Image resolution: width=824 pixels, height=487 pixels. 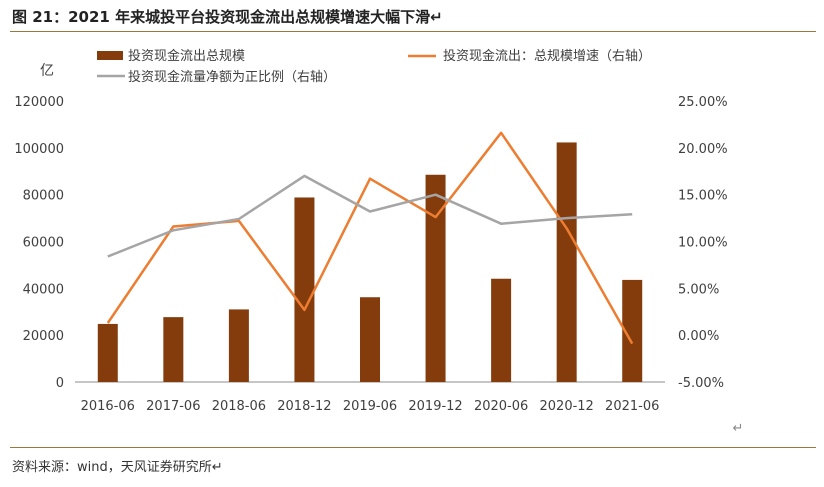 I want to click on chart-title: 图 21：2021 年来城投平台投资现金流出总规模增速大幅下滑↵, so click(x=227, y=17).